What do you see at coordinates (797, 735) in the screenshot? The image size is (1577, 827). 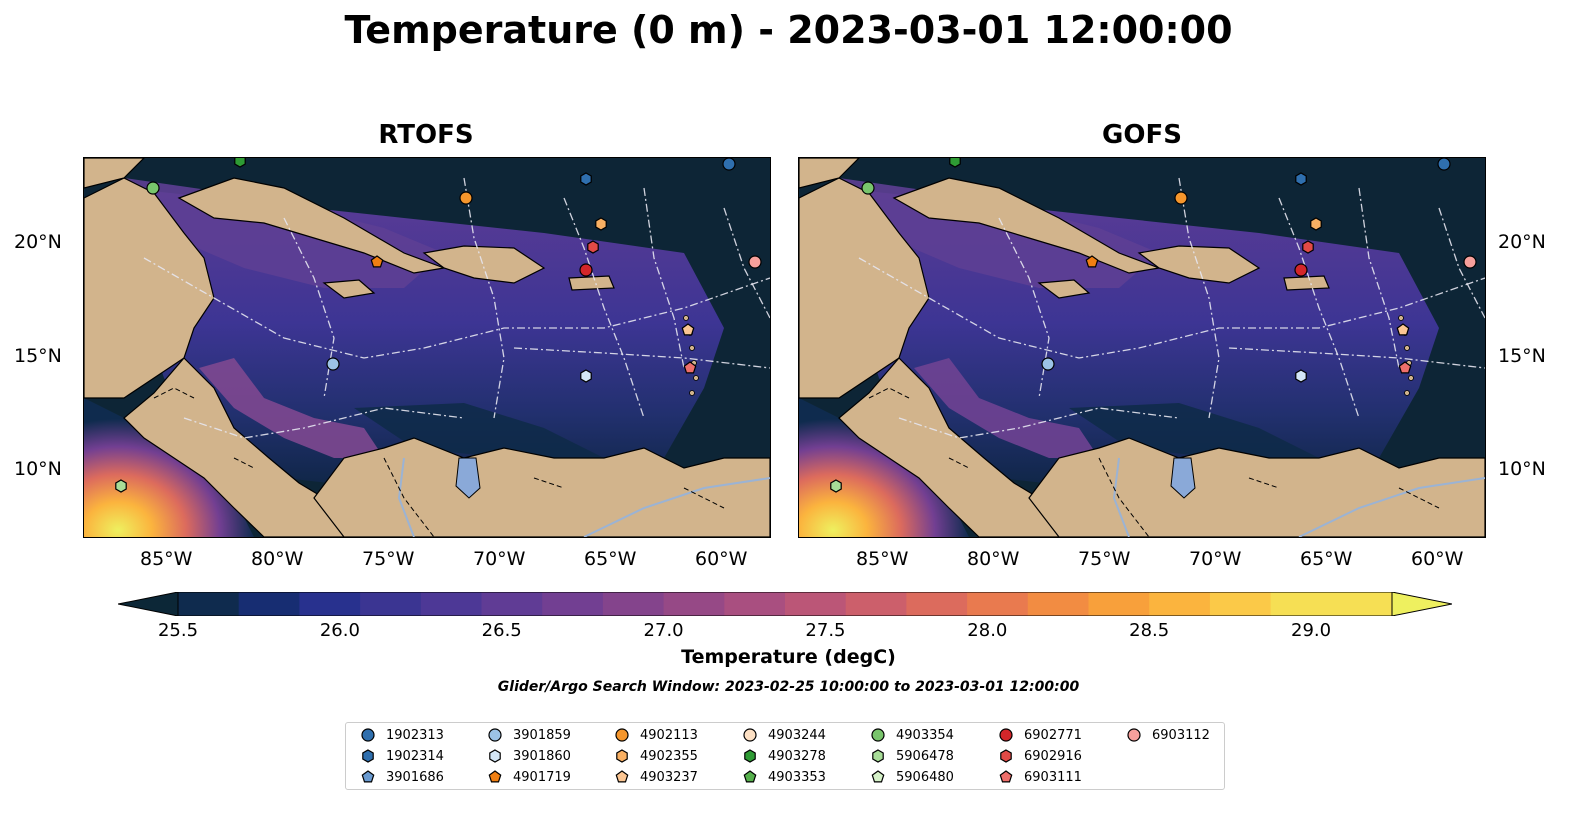 I see `legend-label: 4903244` at bounding box center [797, 735].